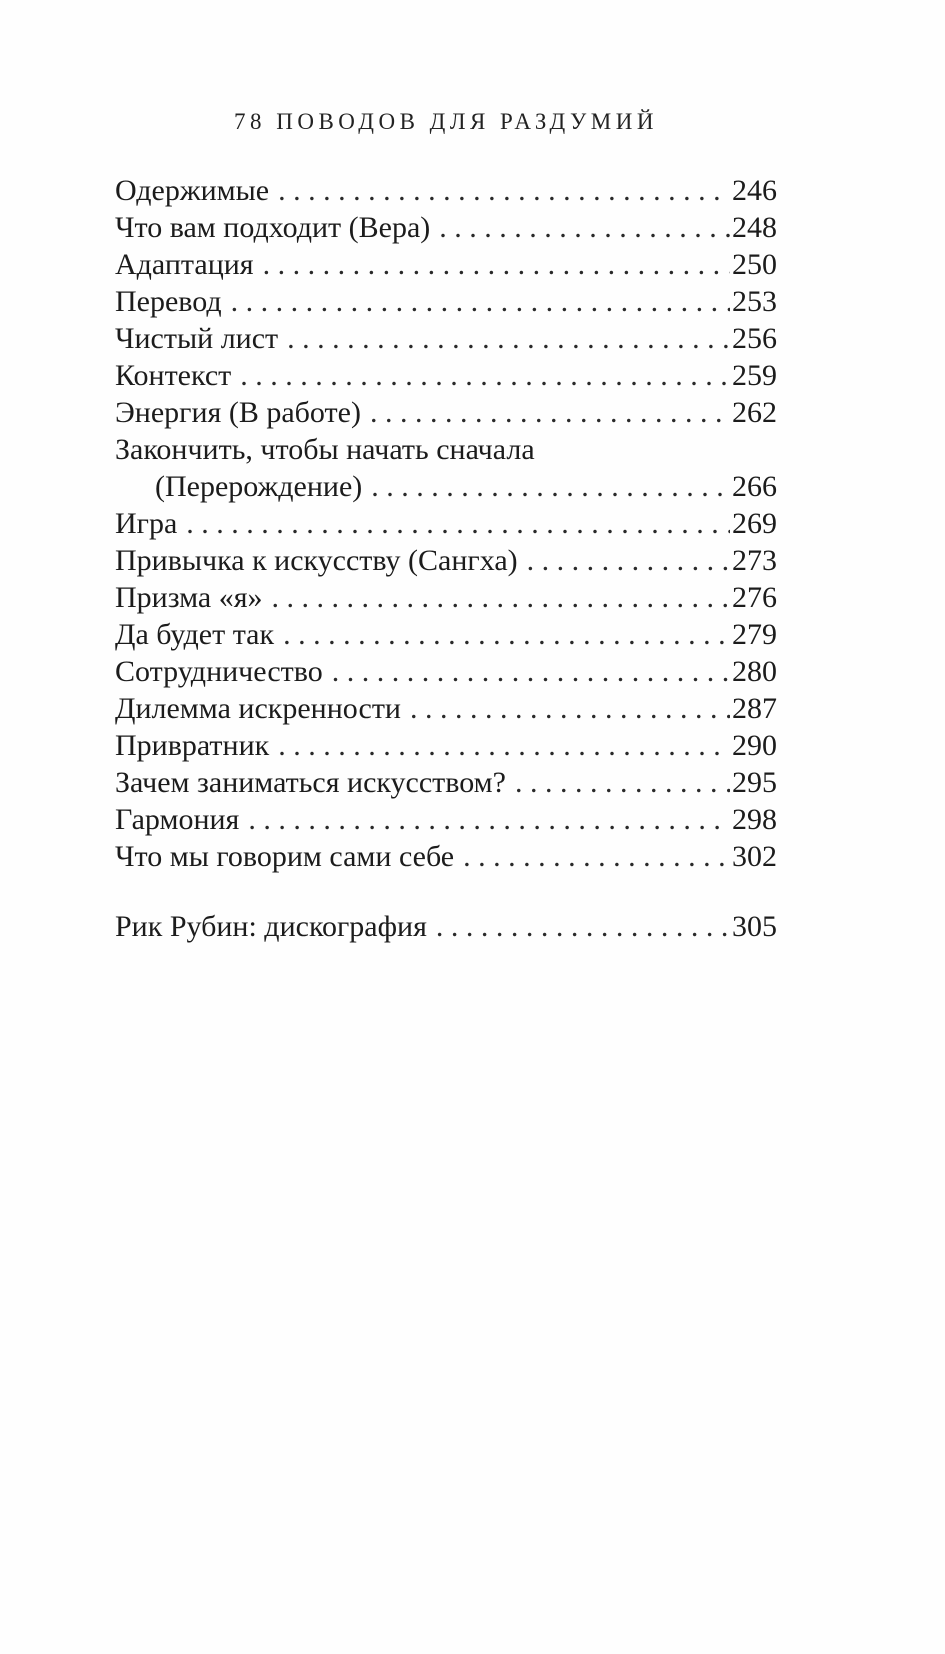  I want to click on toc-entry: Закончить, чтобы начать сначала, so click(446, 449).